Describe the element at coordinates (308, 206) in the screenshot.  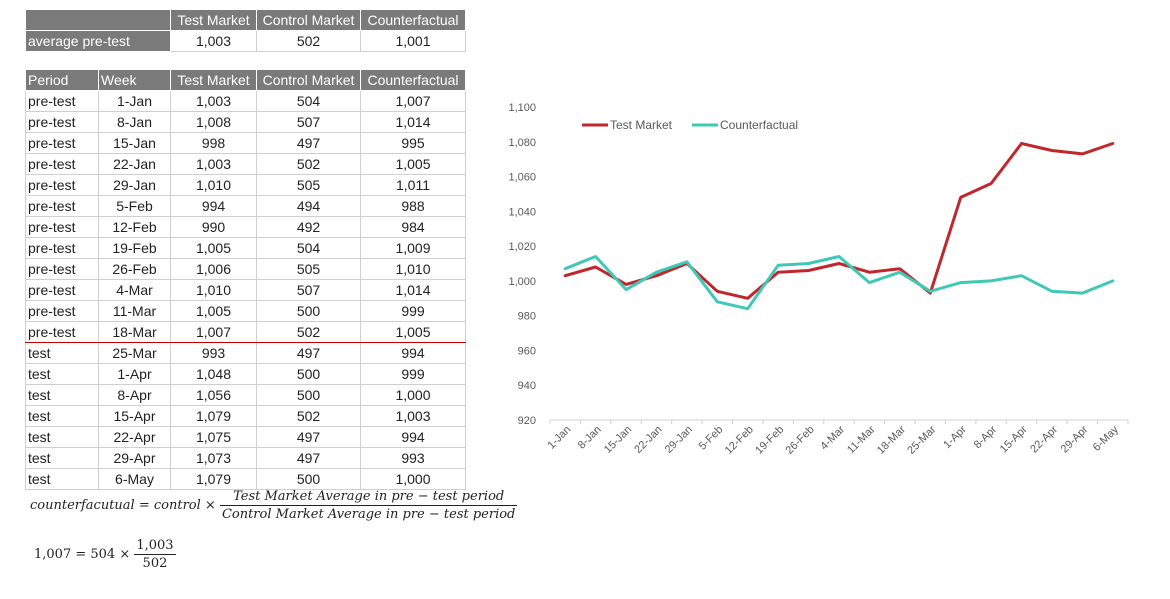
I see `cell-control-market: 494` at that location.